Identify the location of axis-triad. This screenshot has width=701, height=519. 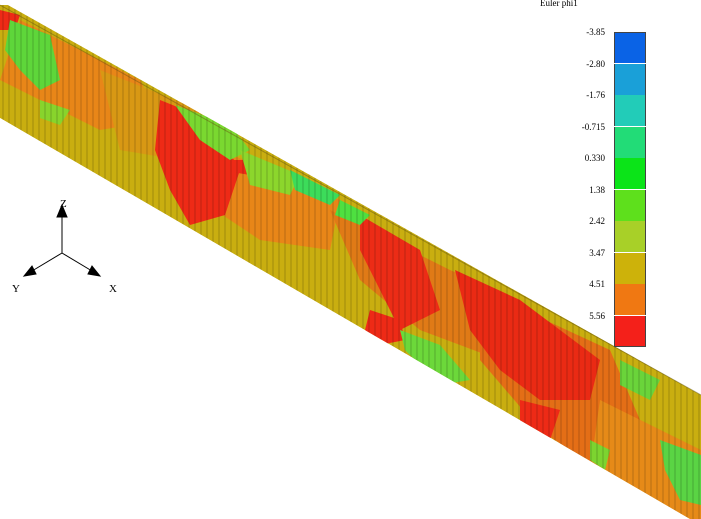
(62, 240).